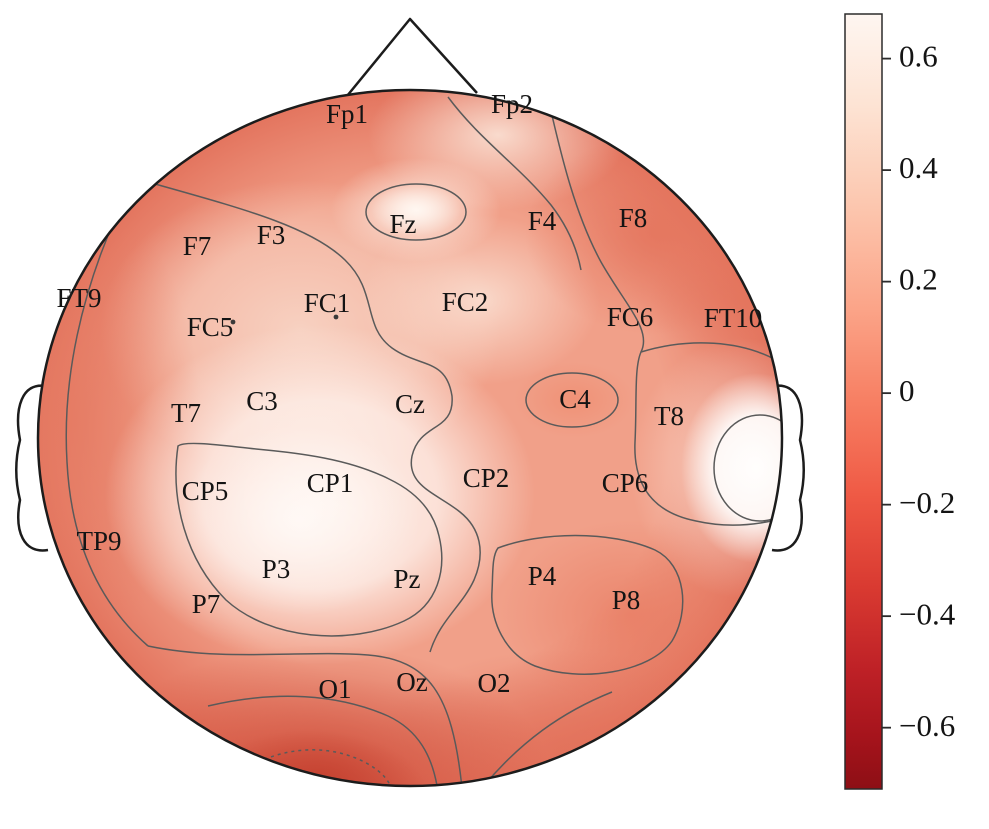 This screenshot has width=989, height=829. What do you see at coordinates (327, 303) in the screenshot?
I see `electrode-label-FC1: FC1` at bounding box center [327, 303].